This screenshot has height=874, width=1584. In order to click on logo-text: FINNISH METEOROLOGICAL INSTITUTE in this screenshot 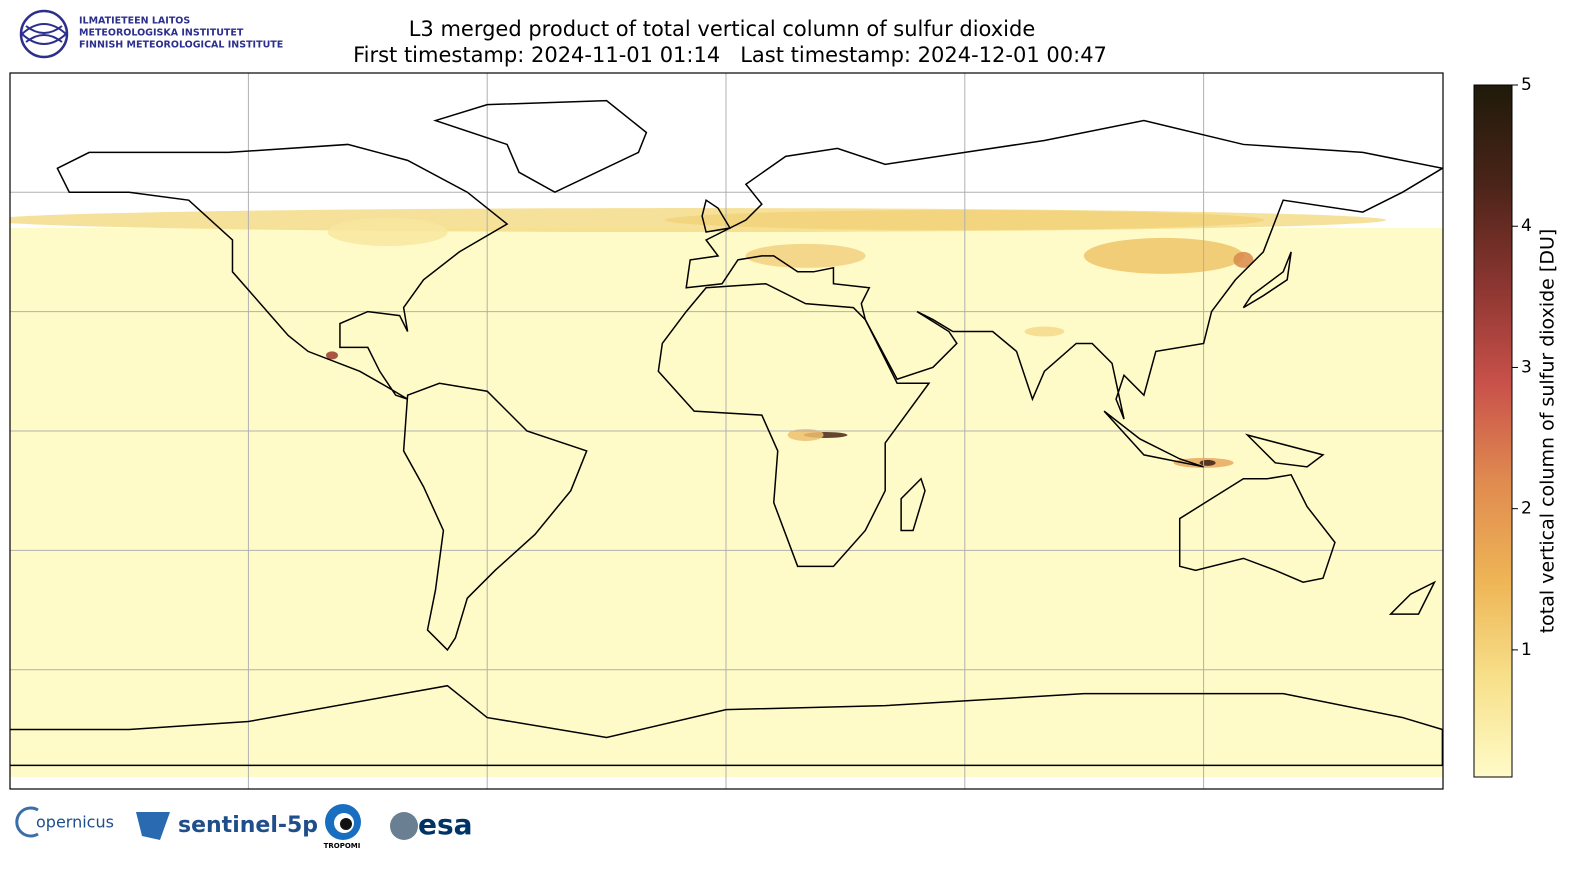, I will do `click(181, 45)`.